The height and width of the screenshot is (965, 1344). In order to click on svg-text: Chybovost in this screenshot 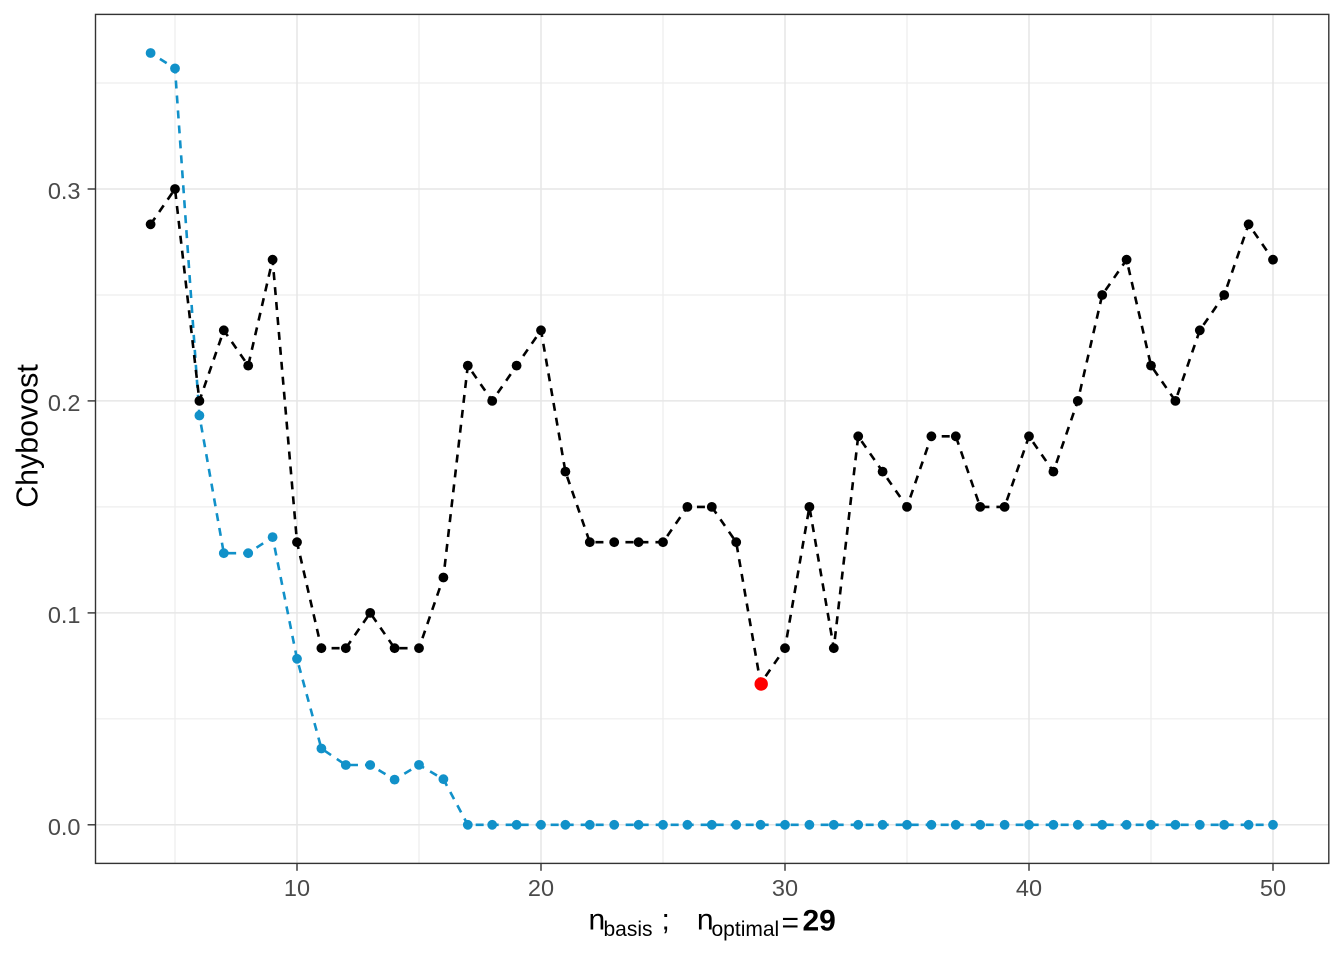, I will do `click(28, 436)`.